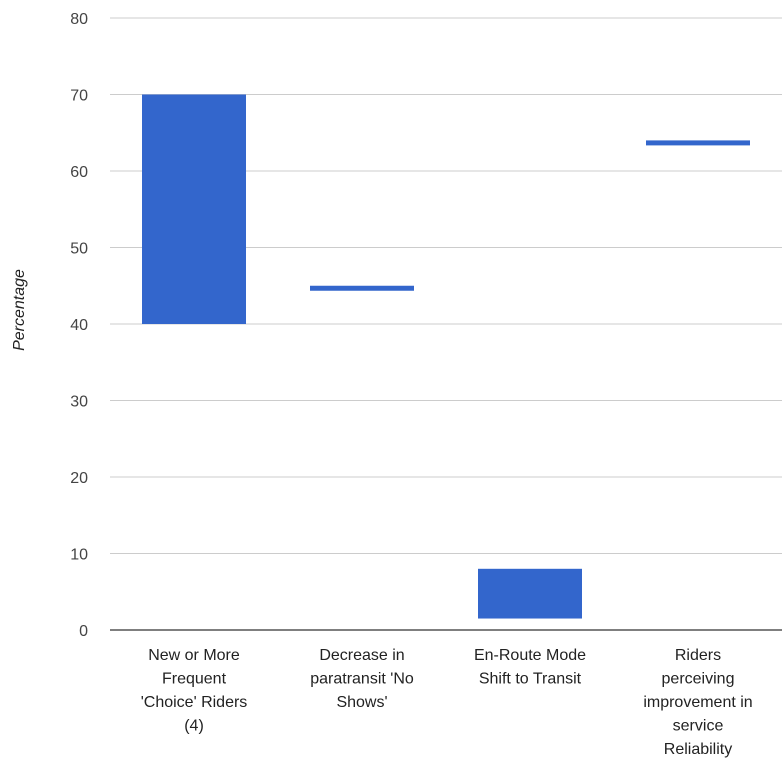 Image resolution: width=782 pixels, height=763 pixels. I want to click on x-category-label-line: Riders, so click(698, 655).